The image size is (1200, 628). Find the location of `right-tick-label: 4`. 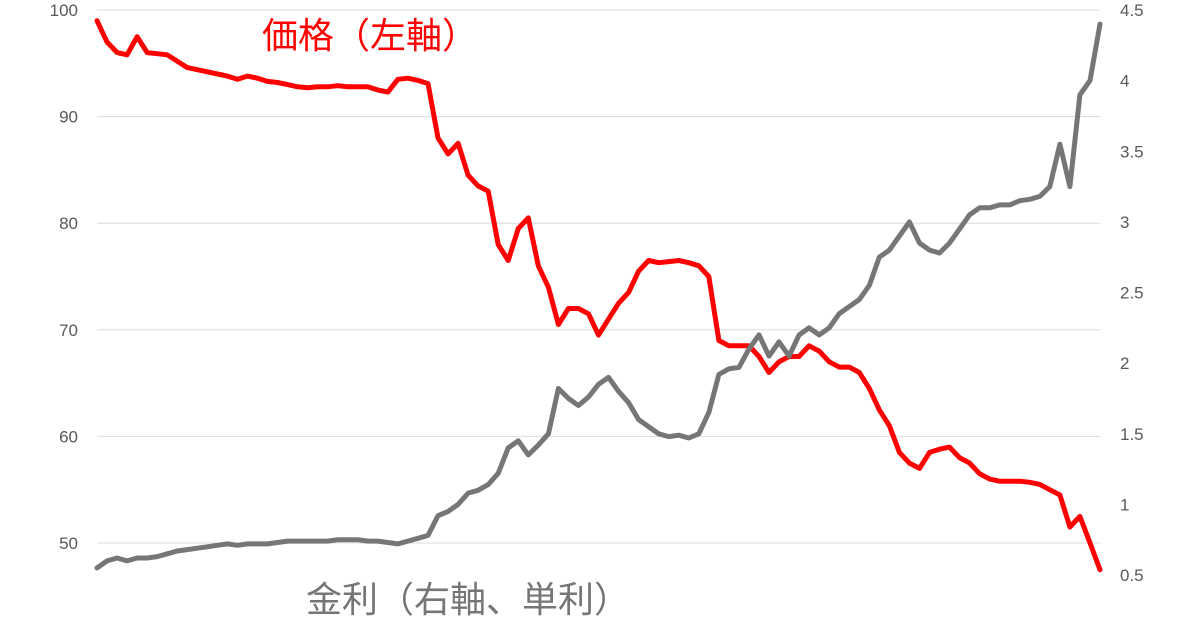

right-tick-label: 4 is located at coordinates (1124, 81).